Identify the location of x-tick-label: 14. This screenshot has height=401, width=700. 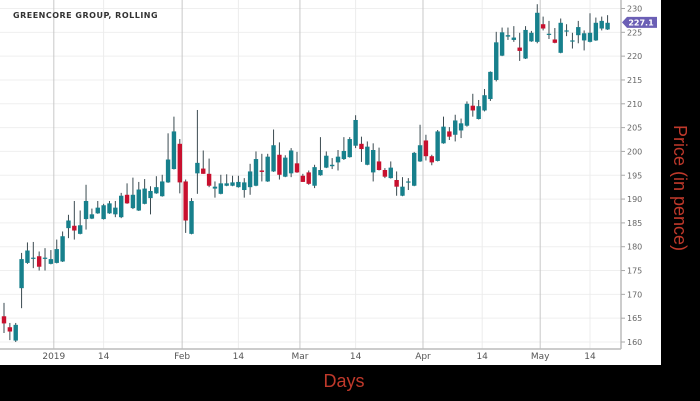
(356, 357).